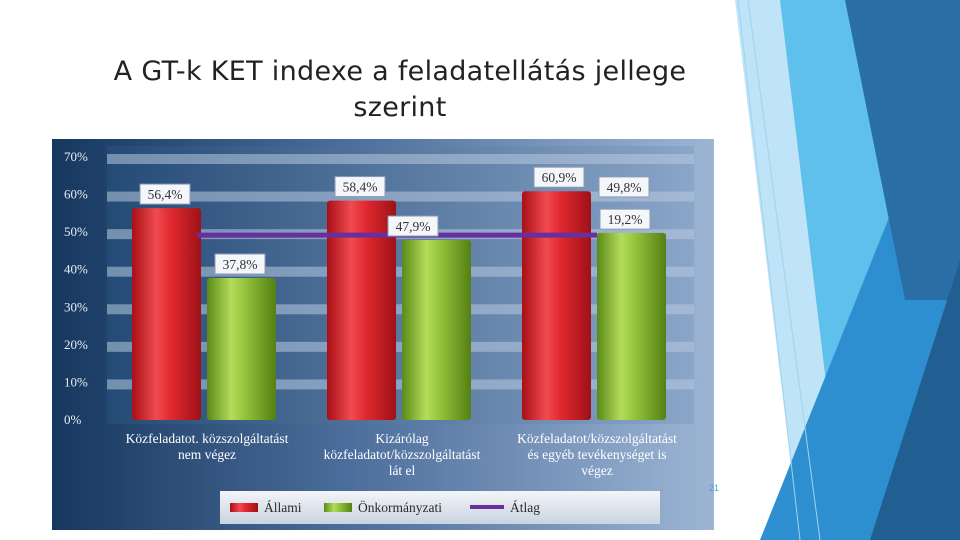 This screenshot has width=960, height=540. What do you see at coordinates (402, 454) in the screenshot?
I see `category-label: közfeladatot/közszolgáltatást` at bounding box center [402, 454].